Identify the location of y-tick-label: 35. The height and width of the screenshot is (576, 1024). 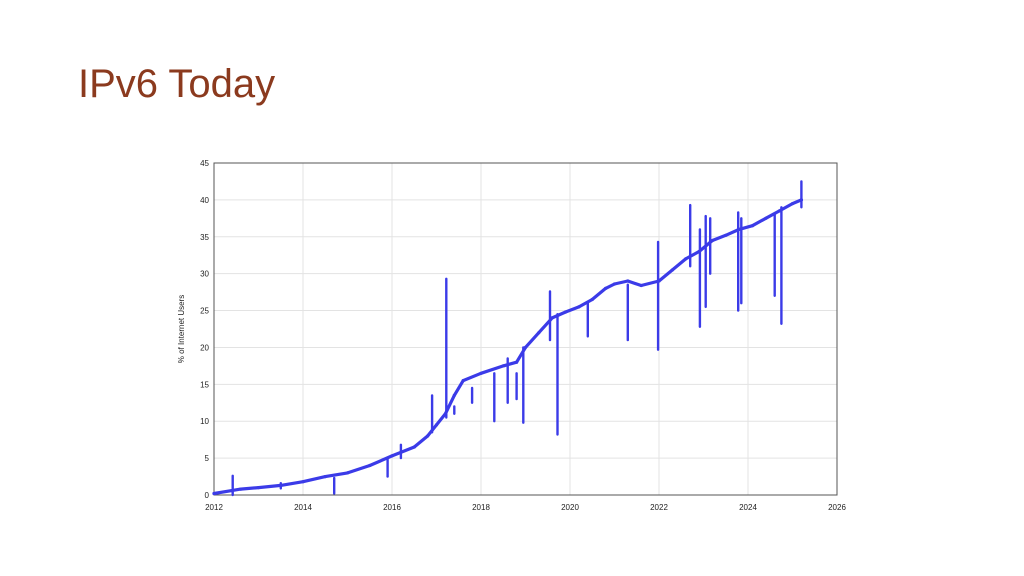
(204, 237).